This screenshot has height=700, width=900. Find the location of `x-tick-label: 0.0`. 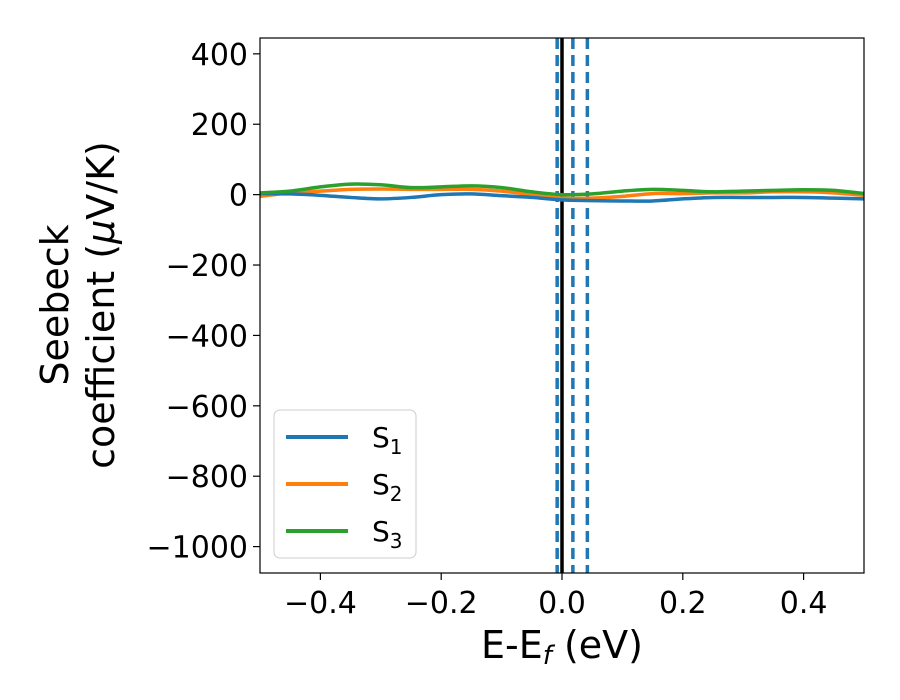

x-tick-label: 0.0 is located at coordinates (562, 603).